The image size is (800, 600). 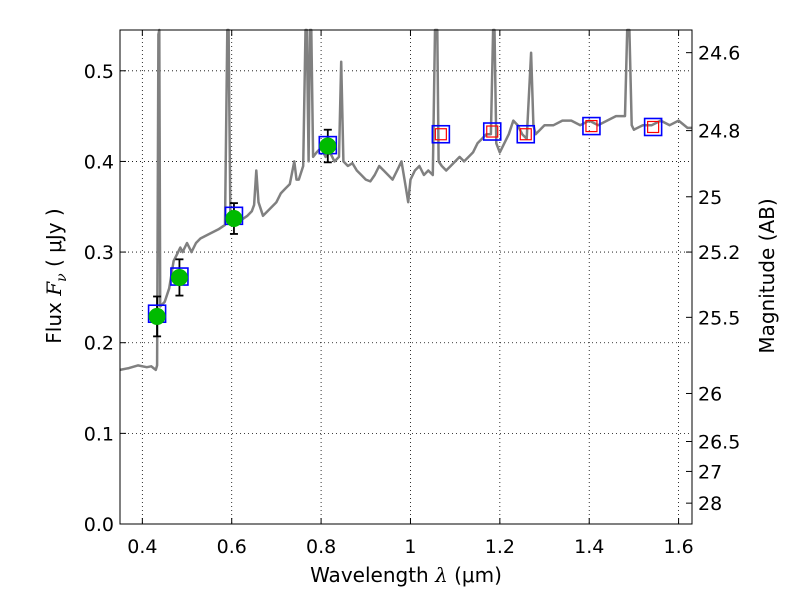 What do you see at coordinates (406, 575) in the screenshot?
I see `x-axis-label: Wavelength λ (μm)` at bounding box center [406, 575].